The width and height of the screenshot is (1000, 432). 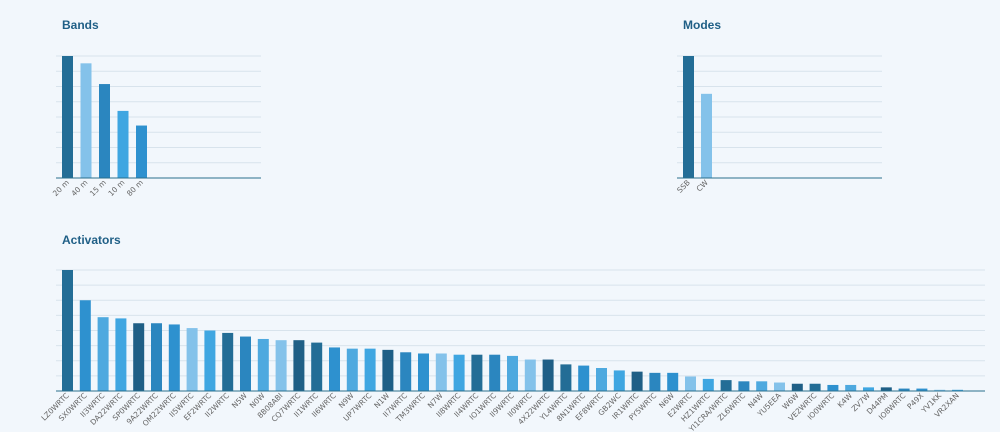 What do you see at coordinates (703, 186) in the screenshot?
I see `modes-category-label: CW` at bounding box center [703, 186].